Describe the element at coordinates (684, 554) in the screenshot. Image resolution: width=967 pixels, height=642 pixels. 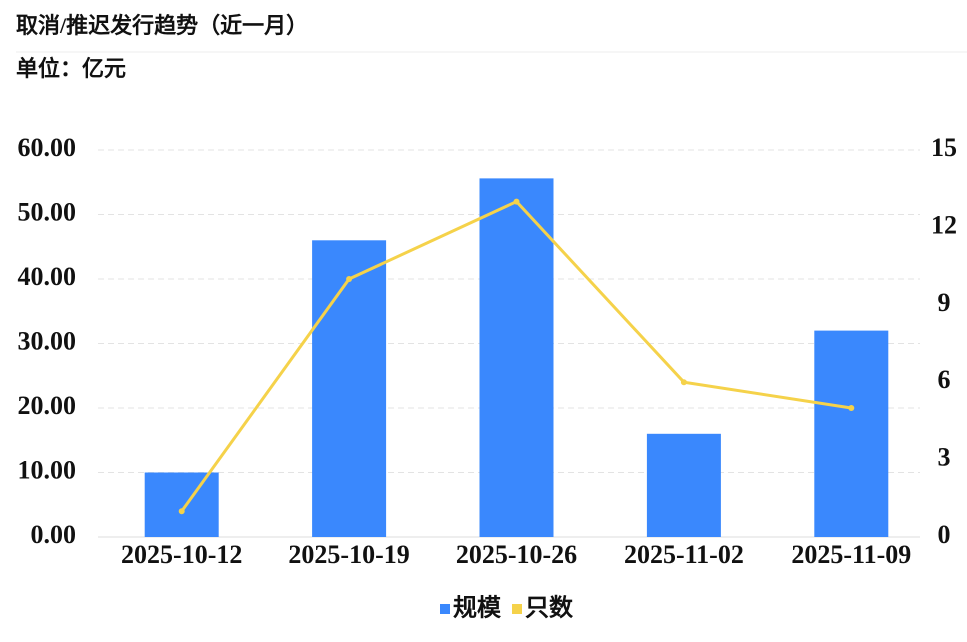
I see `x-tick-label: 2025-11-02` at that location.